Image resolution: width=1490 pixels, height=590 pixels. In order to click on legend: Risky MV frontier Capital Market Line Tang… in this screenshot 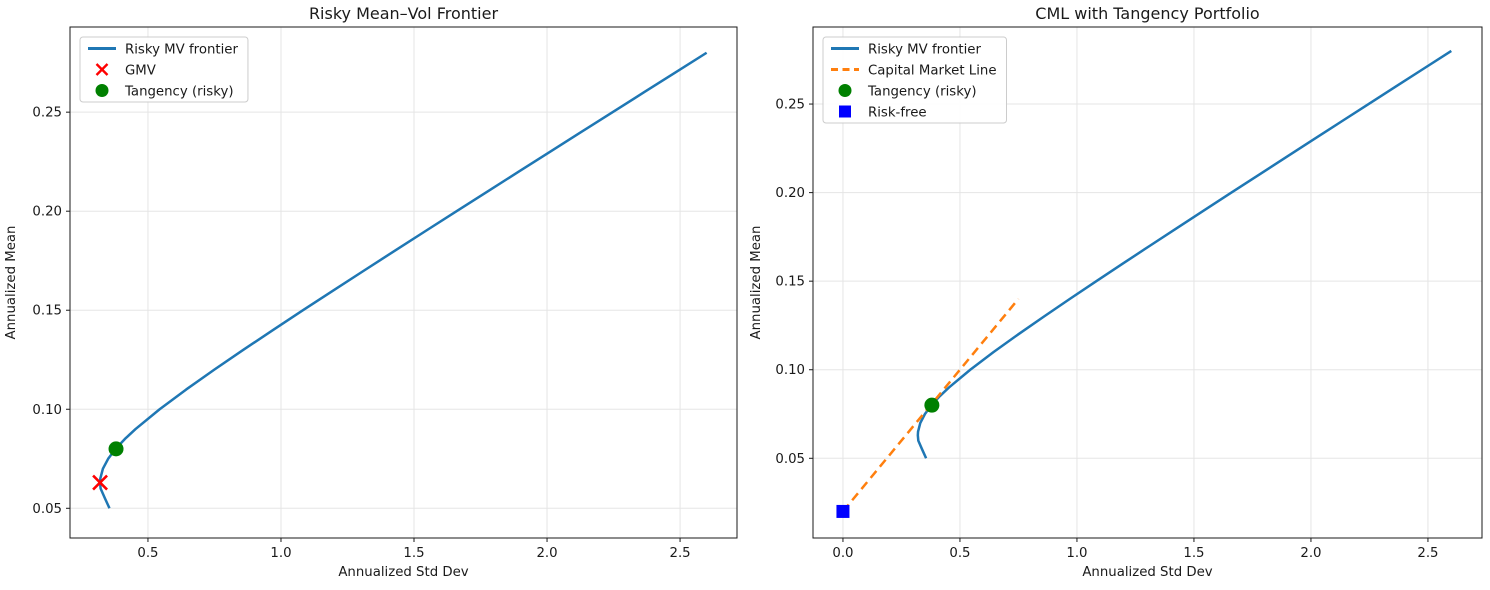, I will do `click(914, 80)`.